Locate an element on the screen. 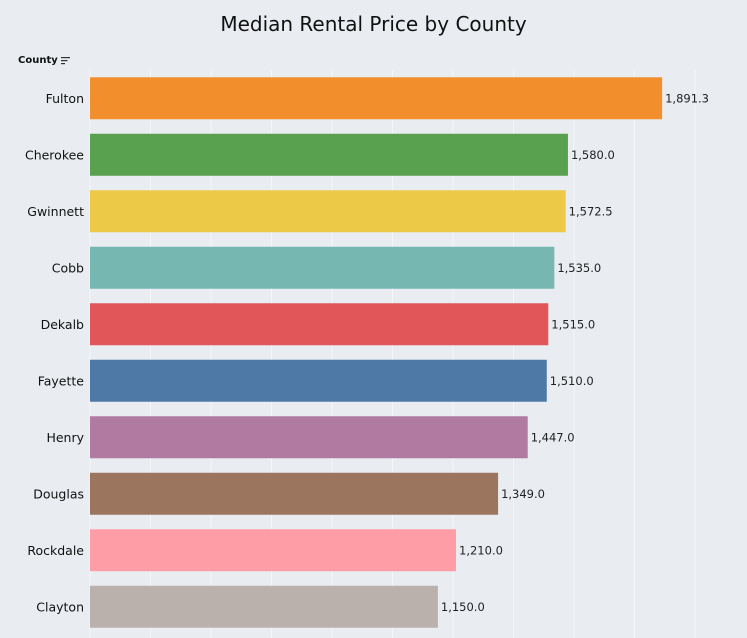  value-label: 1,150.0 is located at coordinates (463, 607).